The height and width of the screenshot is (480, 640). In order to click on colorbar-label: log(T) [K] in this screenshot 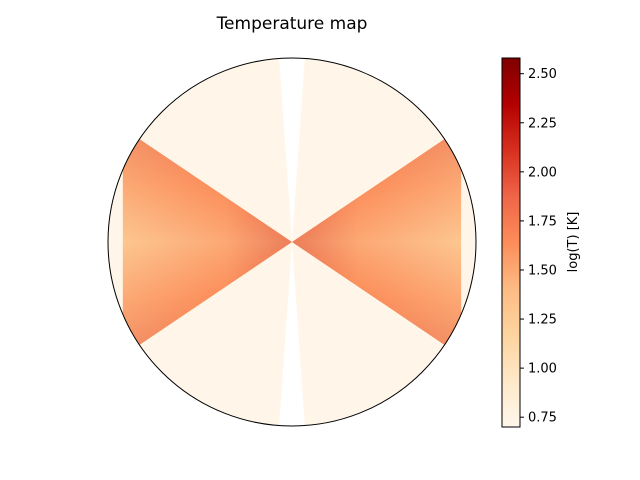, I will do `click(573, 242)`.